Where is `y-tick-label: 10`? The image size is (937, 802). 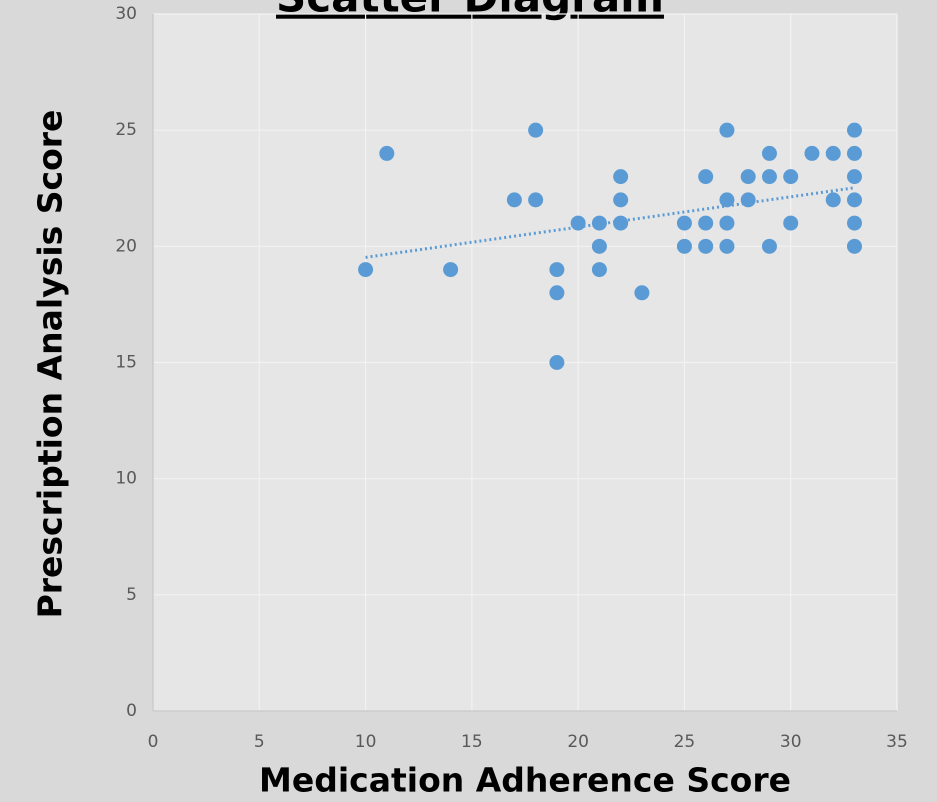
y-tick-label: 10 is located at coordinates (126, 479).